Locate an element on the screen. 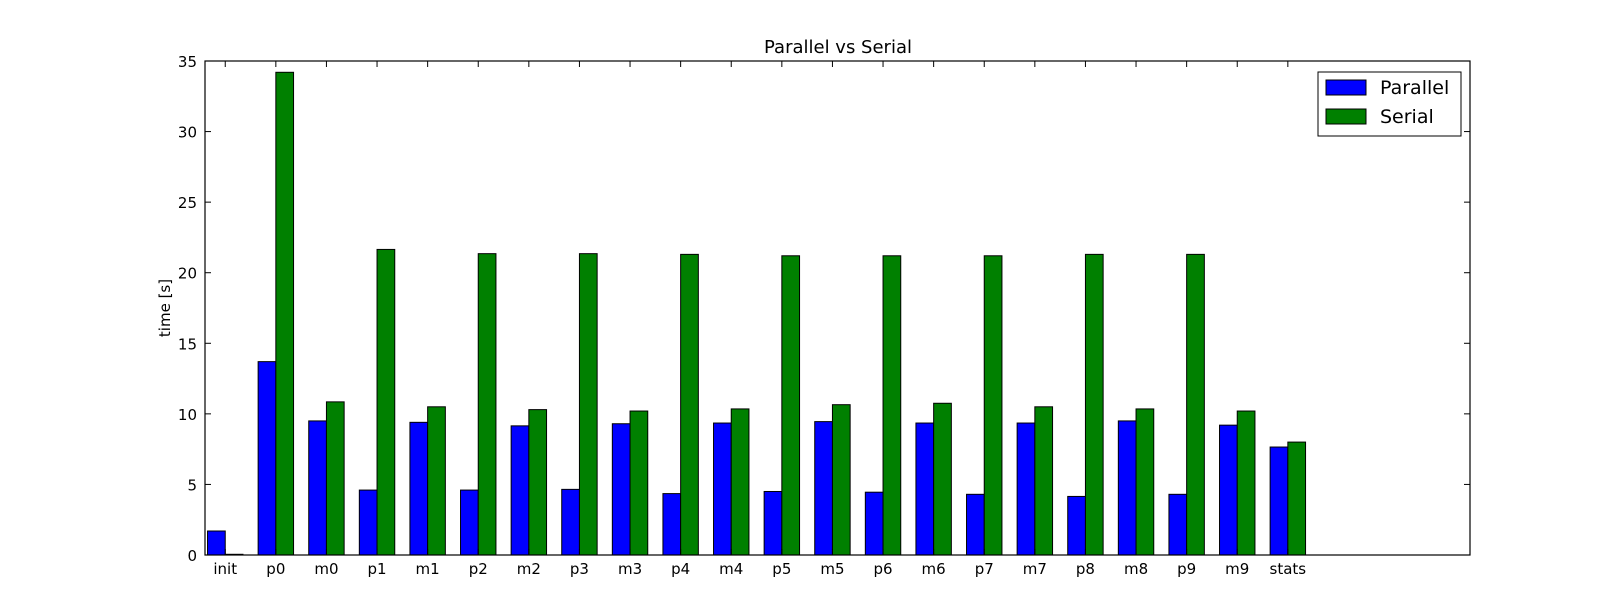  bar-serial-p2 is located at coordinates (487, 404).